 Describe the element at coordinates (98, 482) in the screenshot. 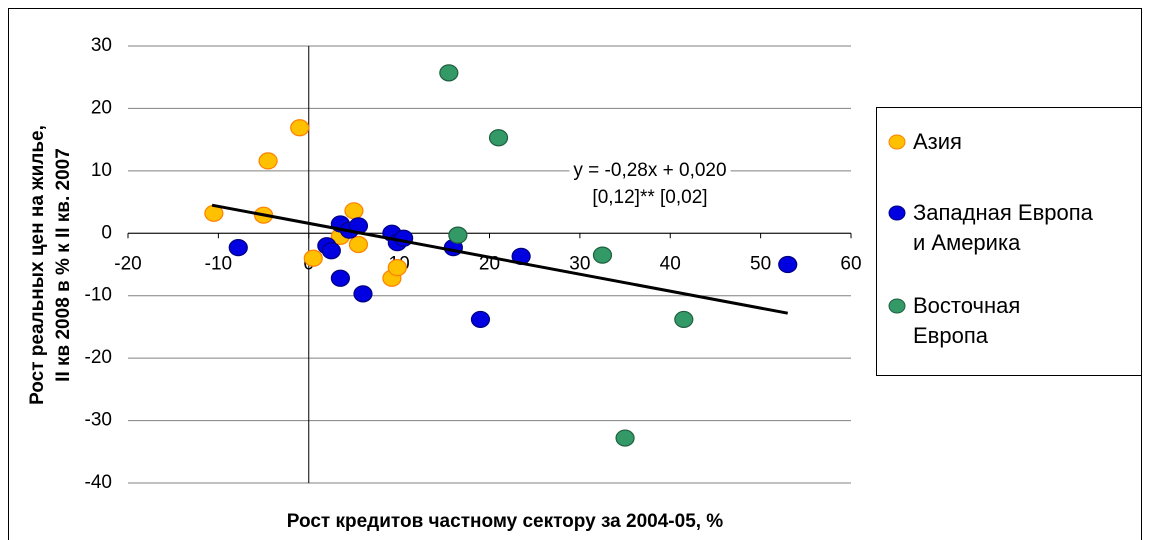

I see `y-tick-label: -40` at that location.